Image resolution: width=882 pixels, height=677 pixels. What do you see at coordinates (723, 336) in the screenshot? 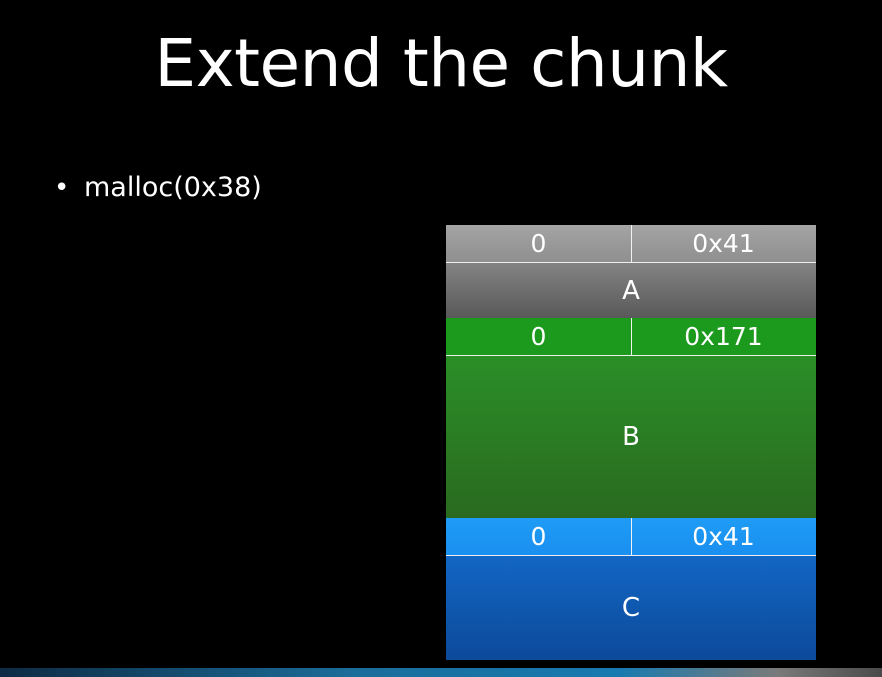
I see `size-field: 0x171` at bounding box center [723, 336].